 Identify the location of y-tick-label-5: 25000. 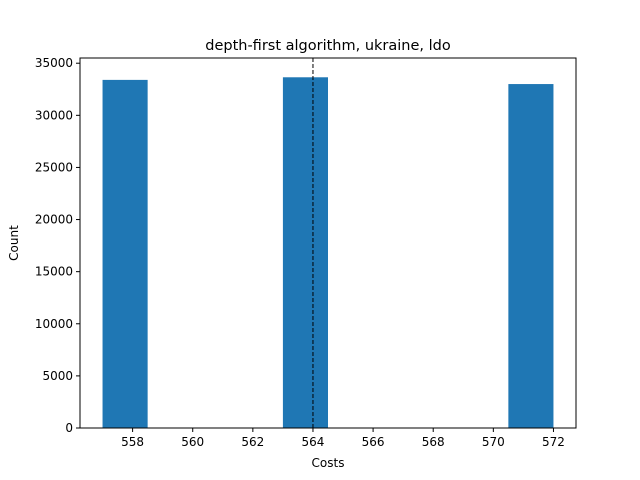
(54, 167).